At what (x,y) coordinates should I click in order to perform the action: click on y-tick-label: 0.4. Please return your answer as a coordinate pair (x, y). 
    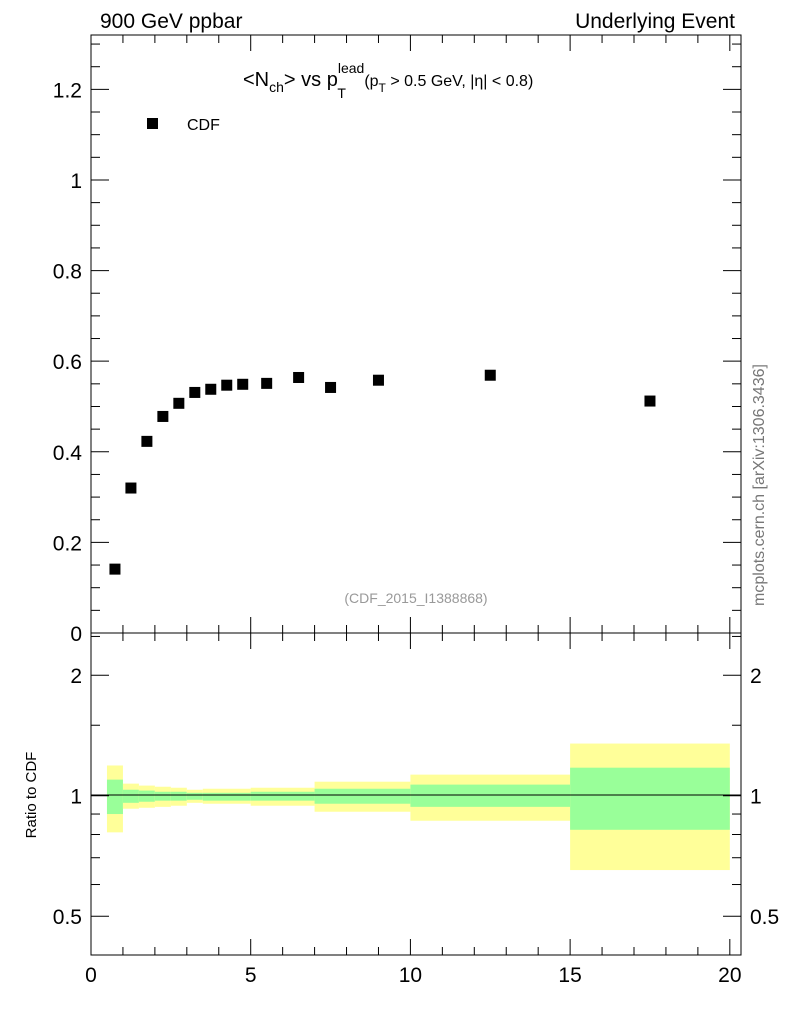
    Looking at the image, I should click on (68, 453).